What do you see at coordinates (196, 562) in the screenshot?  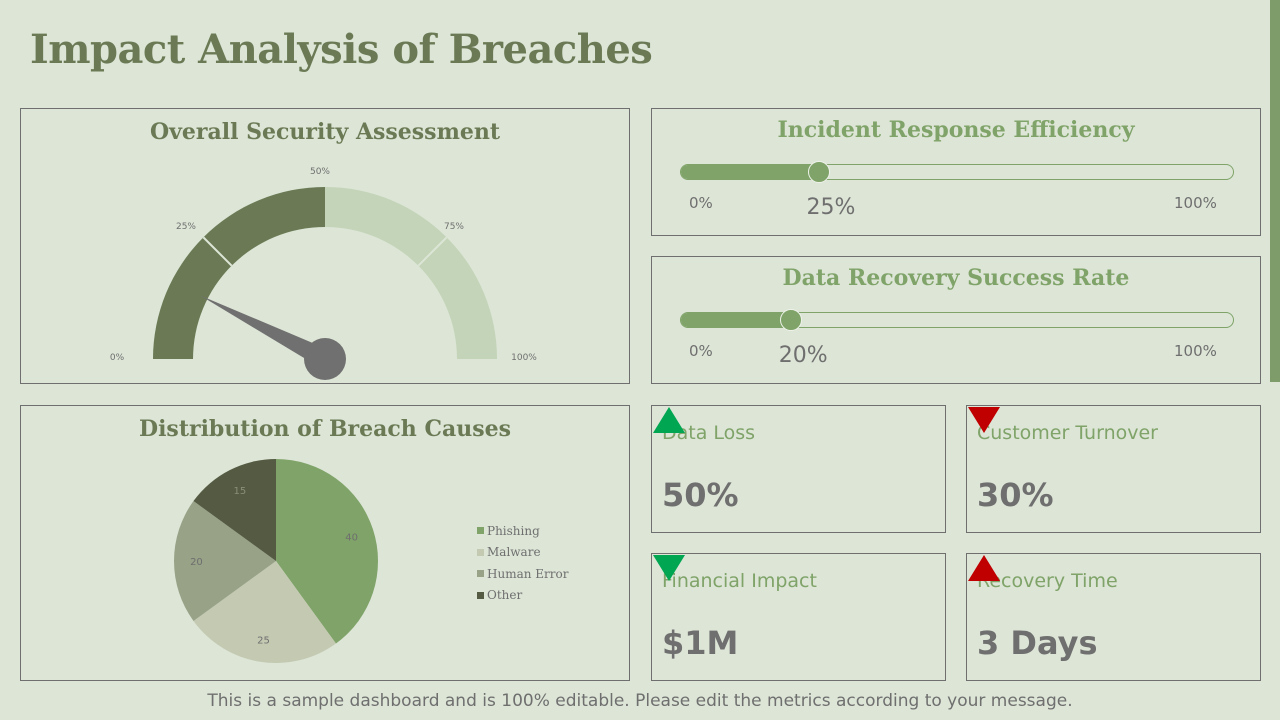 I see `pie-data-label: 20` at bounding box center [196, 562].